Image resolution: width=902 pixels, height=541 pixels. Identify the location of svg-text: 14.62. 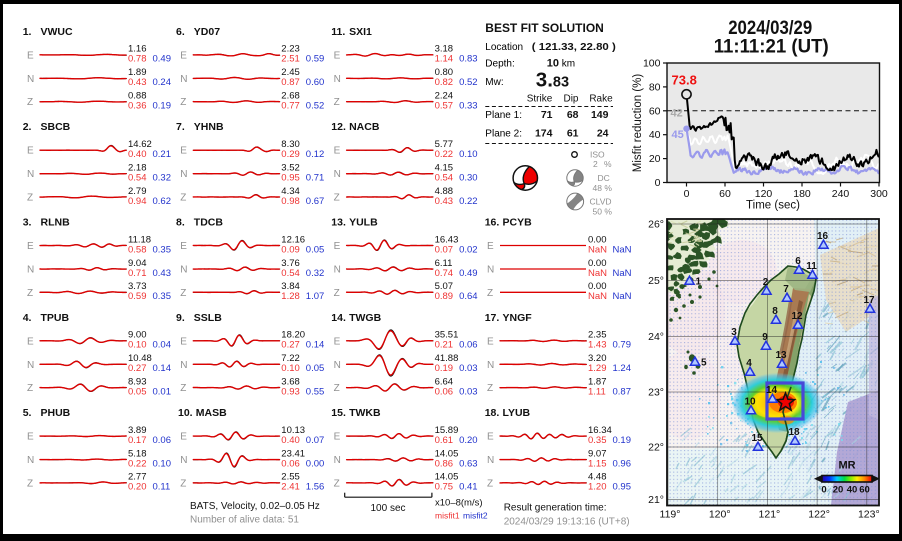
(140, 144).